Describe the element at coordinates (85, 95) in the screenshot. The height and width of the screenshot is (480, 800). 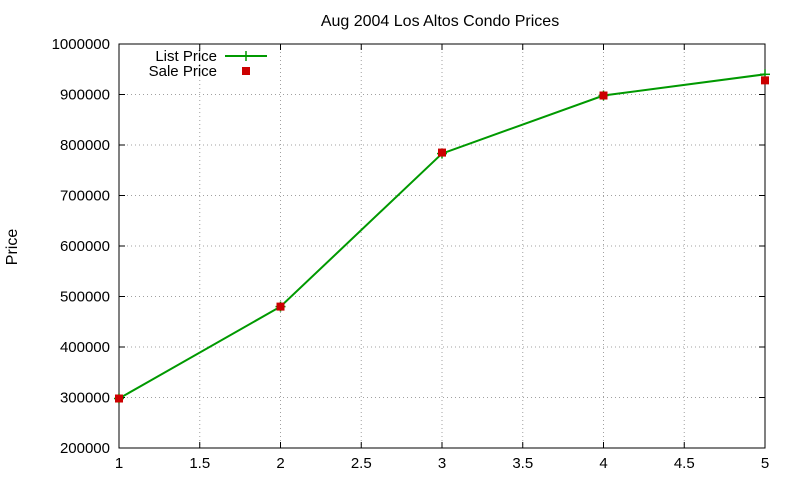
I see `y-tick-label: 900000` at that location.